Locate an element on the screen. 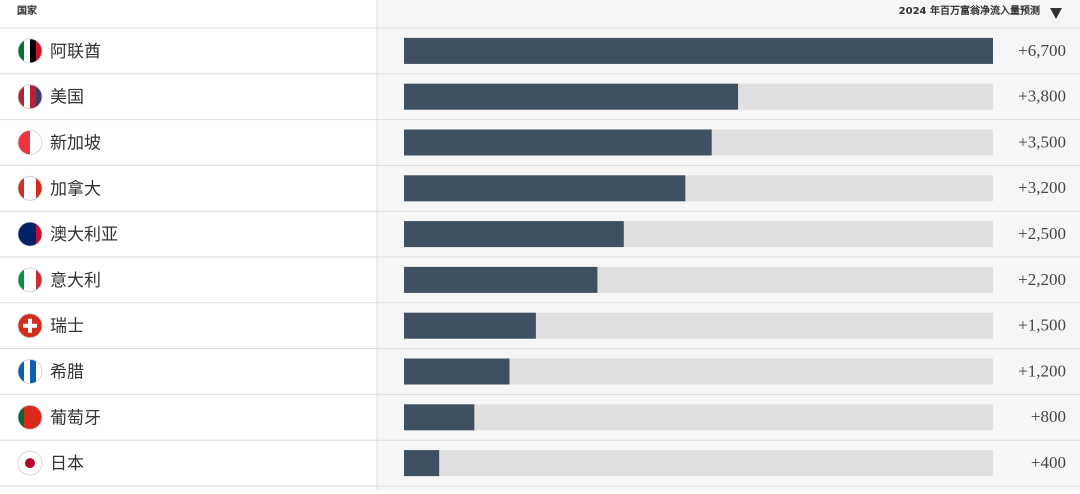 The image size is (1080, 494). header-value: 2024 年百万富翁净流入量预测 is located at coordinates (969, 10).